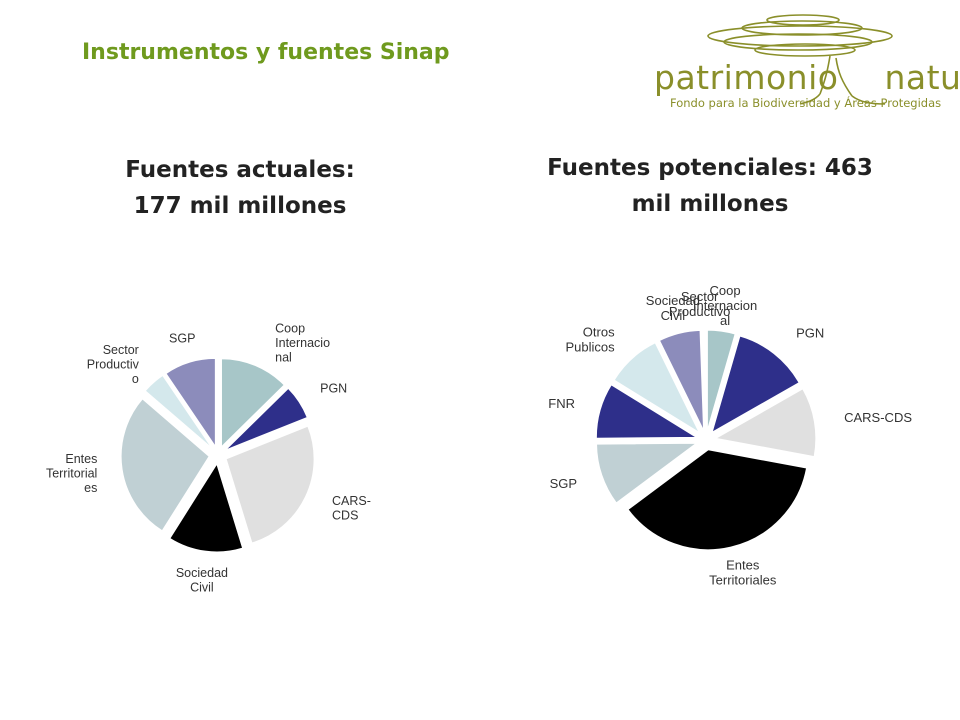 The image size is (960, 720). Describe the element at coordinates (240, 170) in the screenshot. I see `chart-title-line: Fuentes actuales:` at that location.